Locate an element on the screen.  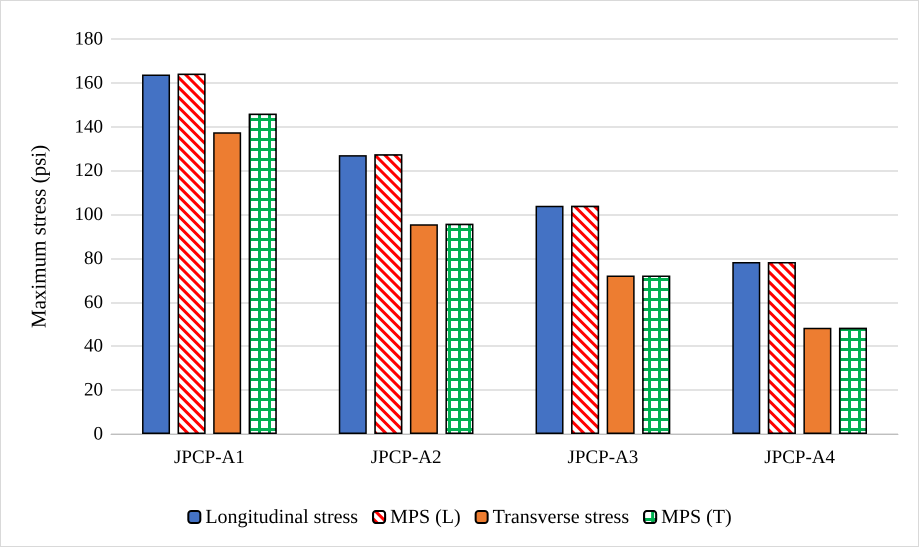
y-tick-label: 60 is located at coordinates (93, 302).